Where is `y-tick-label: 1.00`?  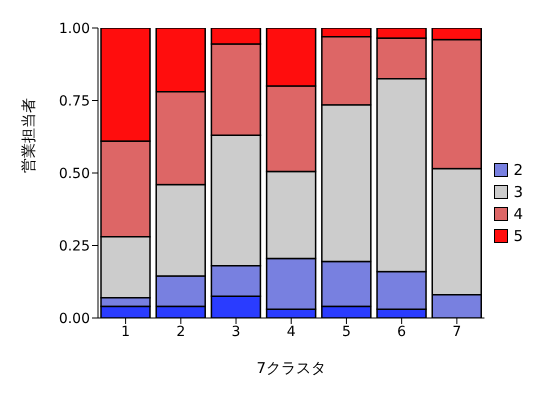 y-tick-label: 1.00 is located at coordinates (74, 28).